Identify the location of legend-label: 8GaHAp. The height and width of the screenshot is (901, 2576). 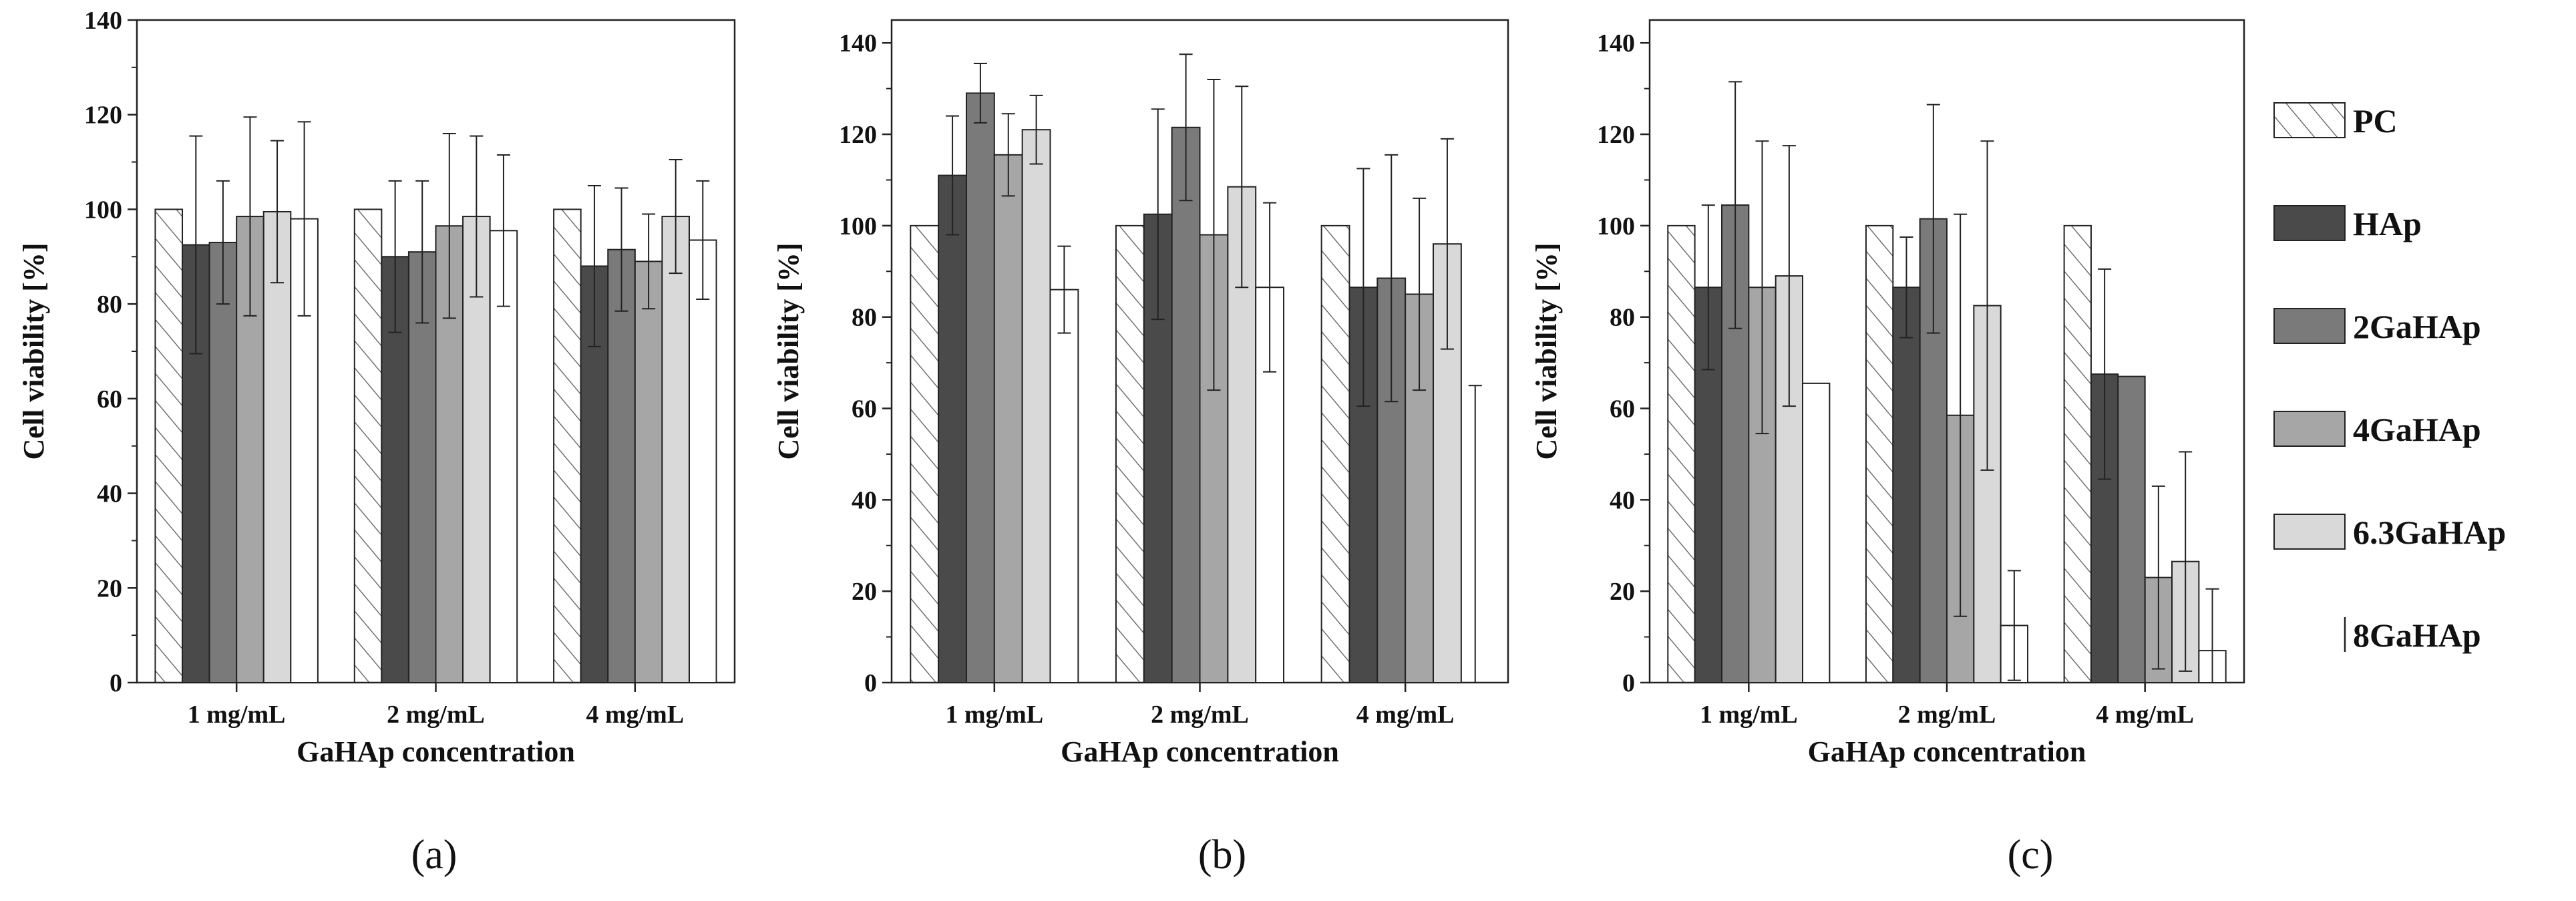
(2417, 635).